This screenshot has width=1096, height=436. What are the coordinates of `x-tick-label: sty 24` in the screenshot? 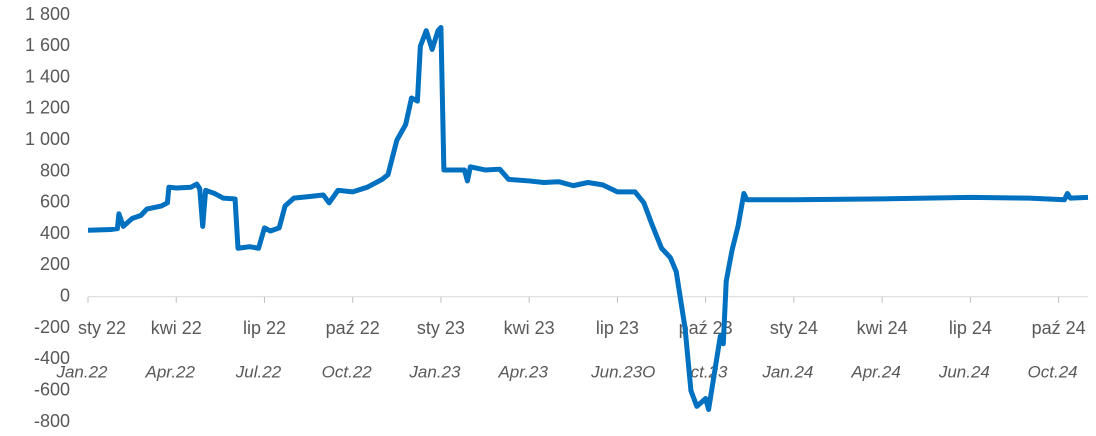 It's located at (794, 328).